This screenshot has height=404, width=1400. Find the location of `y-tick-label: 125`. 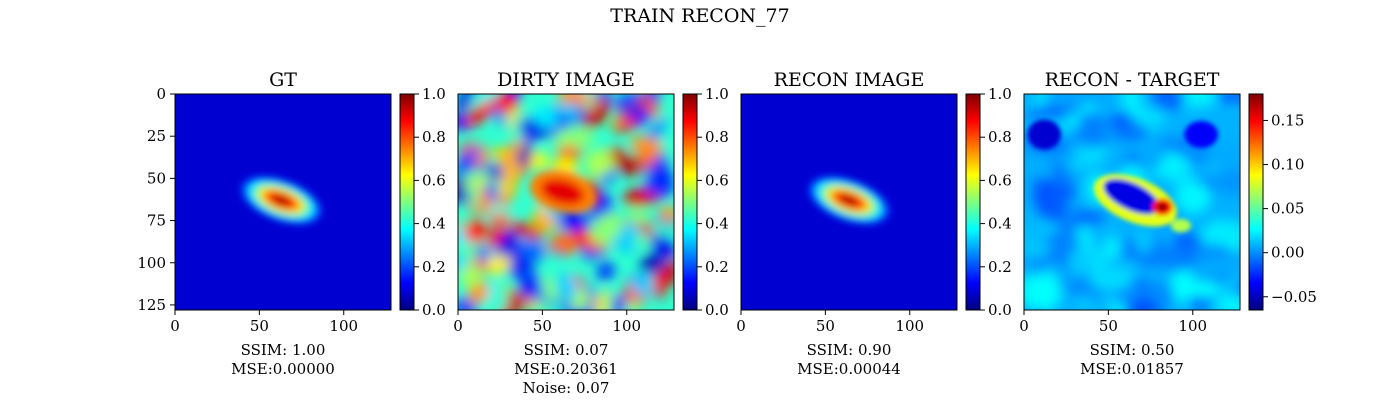

y-tick-label: 125 is located at coordinates (151, 305).